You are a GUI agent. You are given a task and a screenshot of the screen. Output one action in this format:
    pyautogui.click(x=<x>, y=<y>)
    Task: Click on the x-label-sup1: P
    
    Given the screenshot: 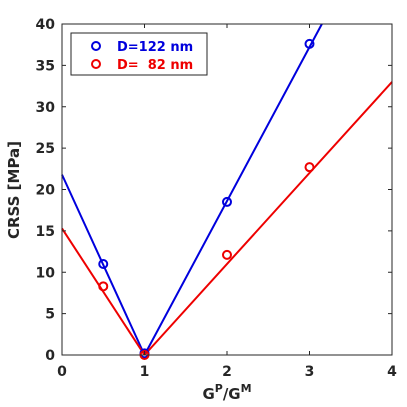 What is the action you would take?
    pyautogui.click(x=219, y=388)
    